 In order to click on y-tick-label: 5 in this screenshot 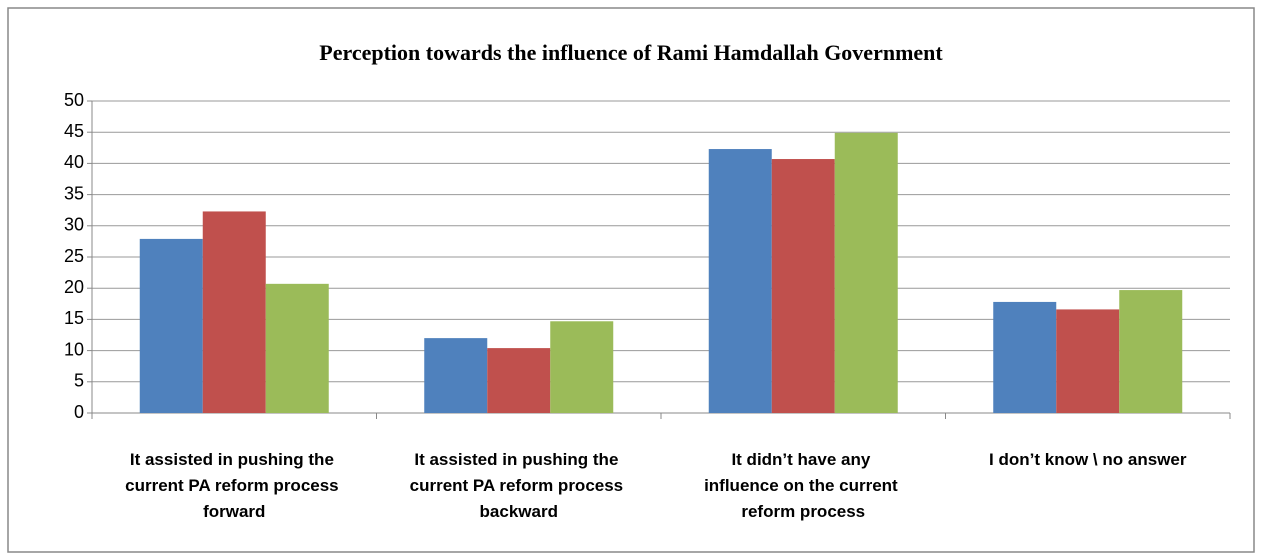, I will do `click(79, 381)`.